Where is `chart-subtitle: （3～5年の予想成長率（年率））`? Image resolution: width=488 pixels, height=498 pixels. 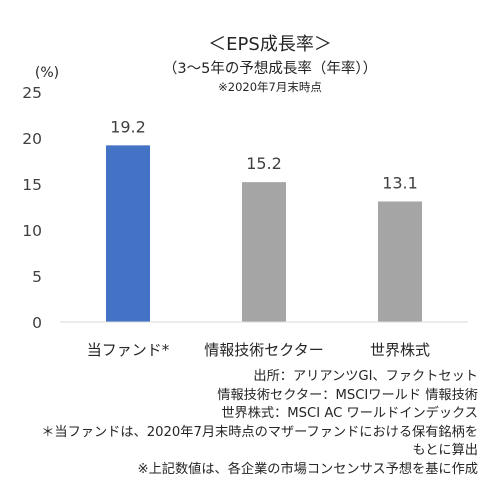 chart-subtitle: （3～5年の予想成長率（年率）） is located at coordinates (270, 68).